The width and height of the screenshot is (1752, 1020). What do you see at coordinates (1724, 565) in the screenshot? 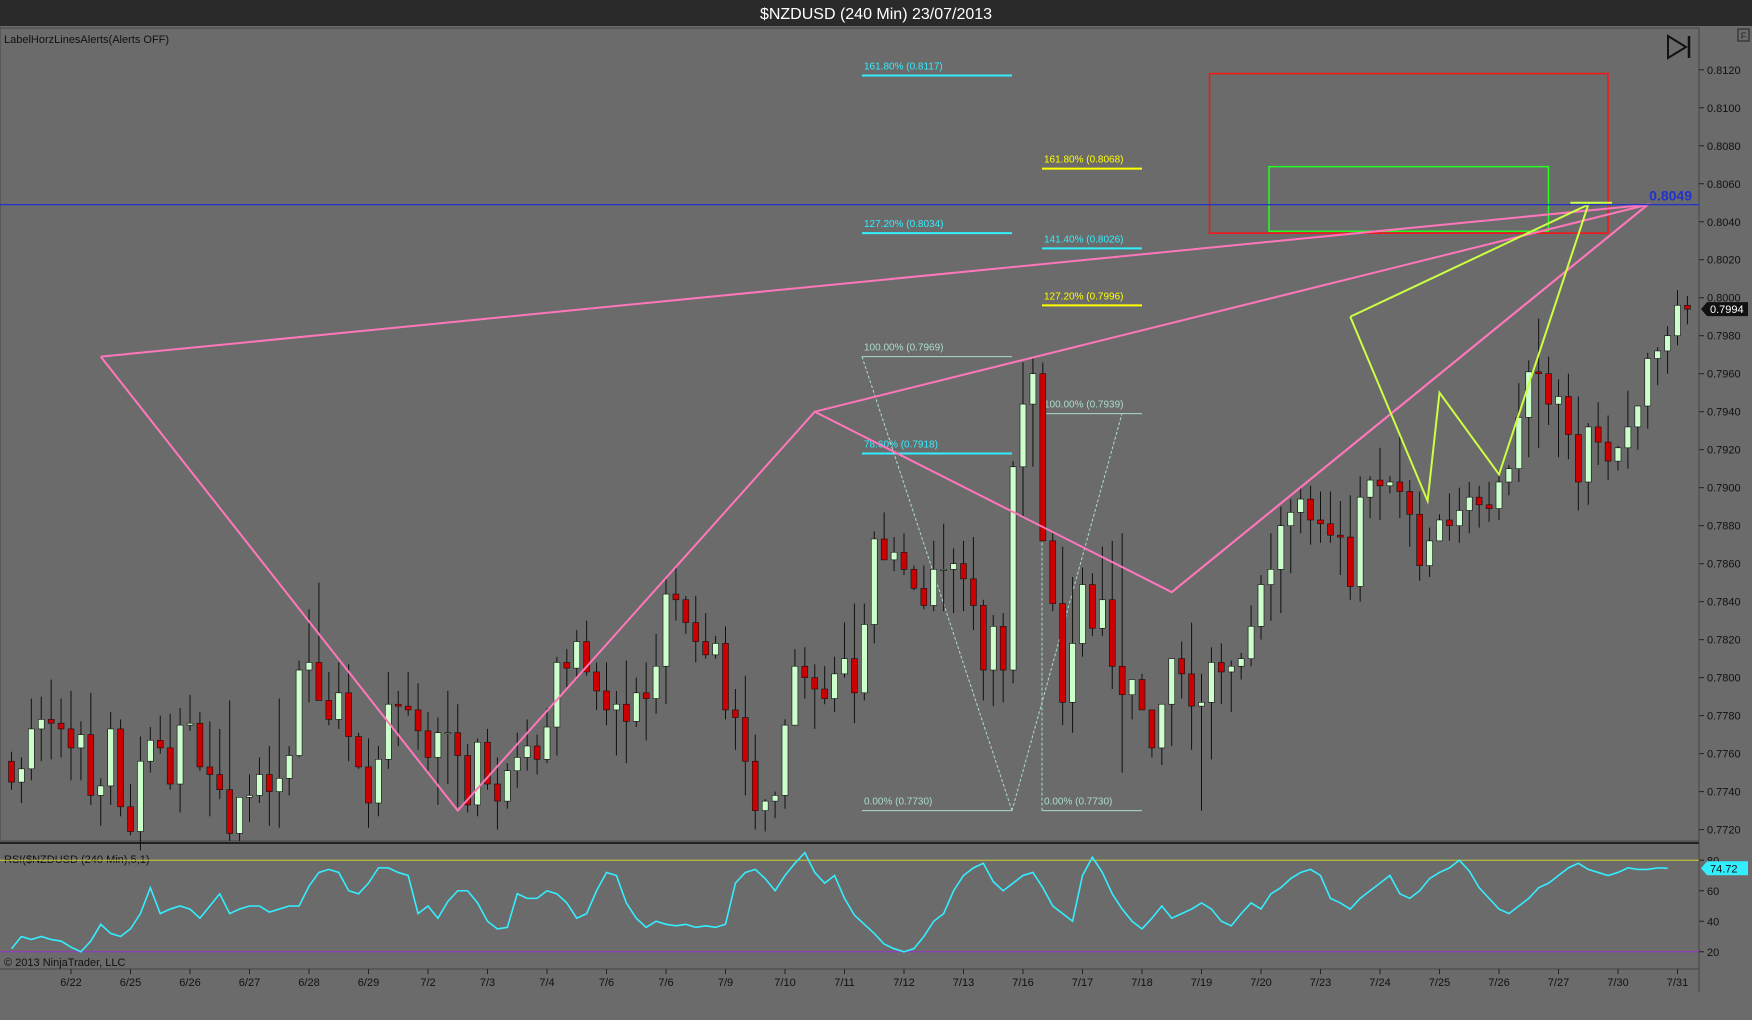
I see `price-tick-label: 0.7860` at bounding box center [1724, 565].